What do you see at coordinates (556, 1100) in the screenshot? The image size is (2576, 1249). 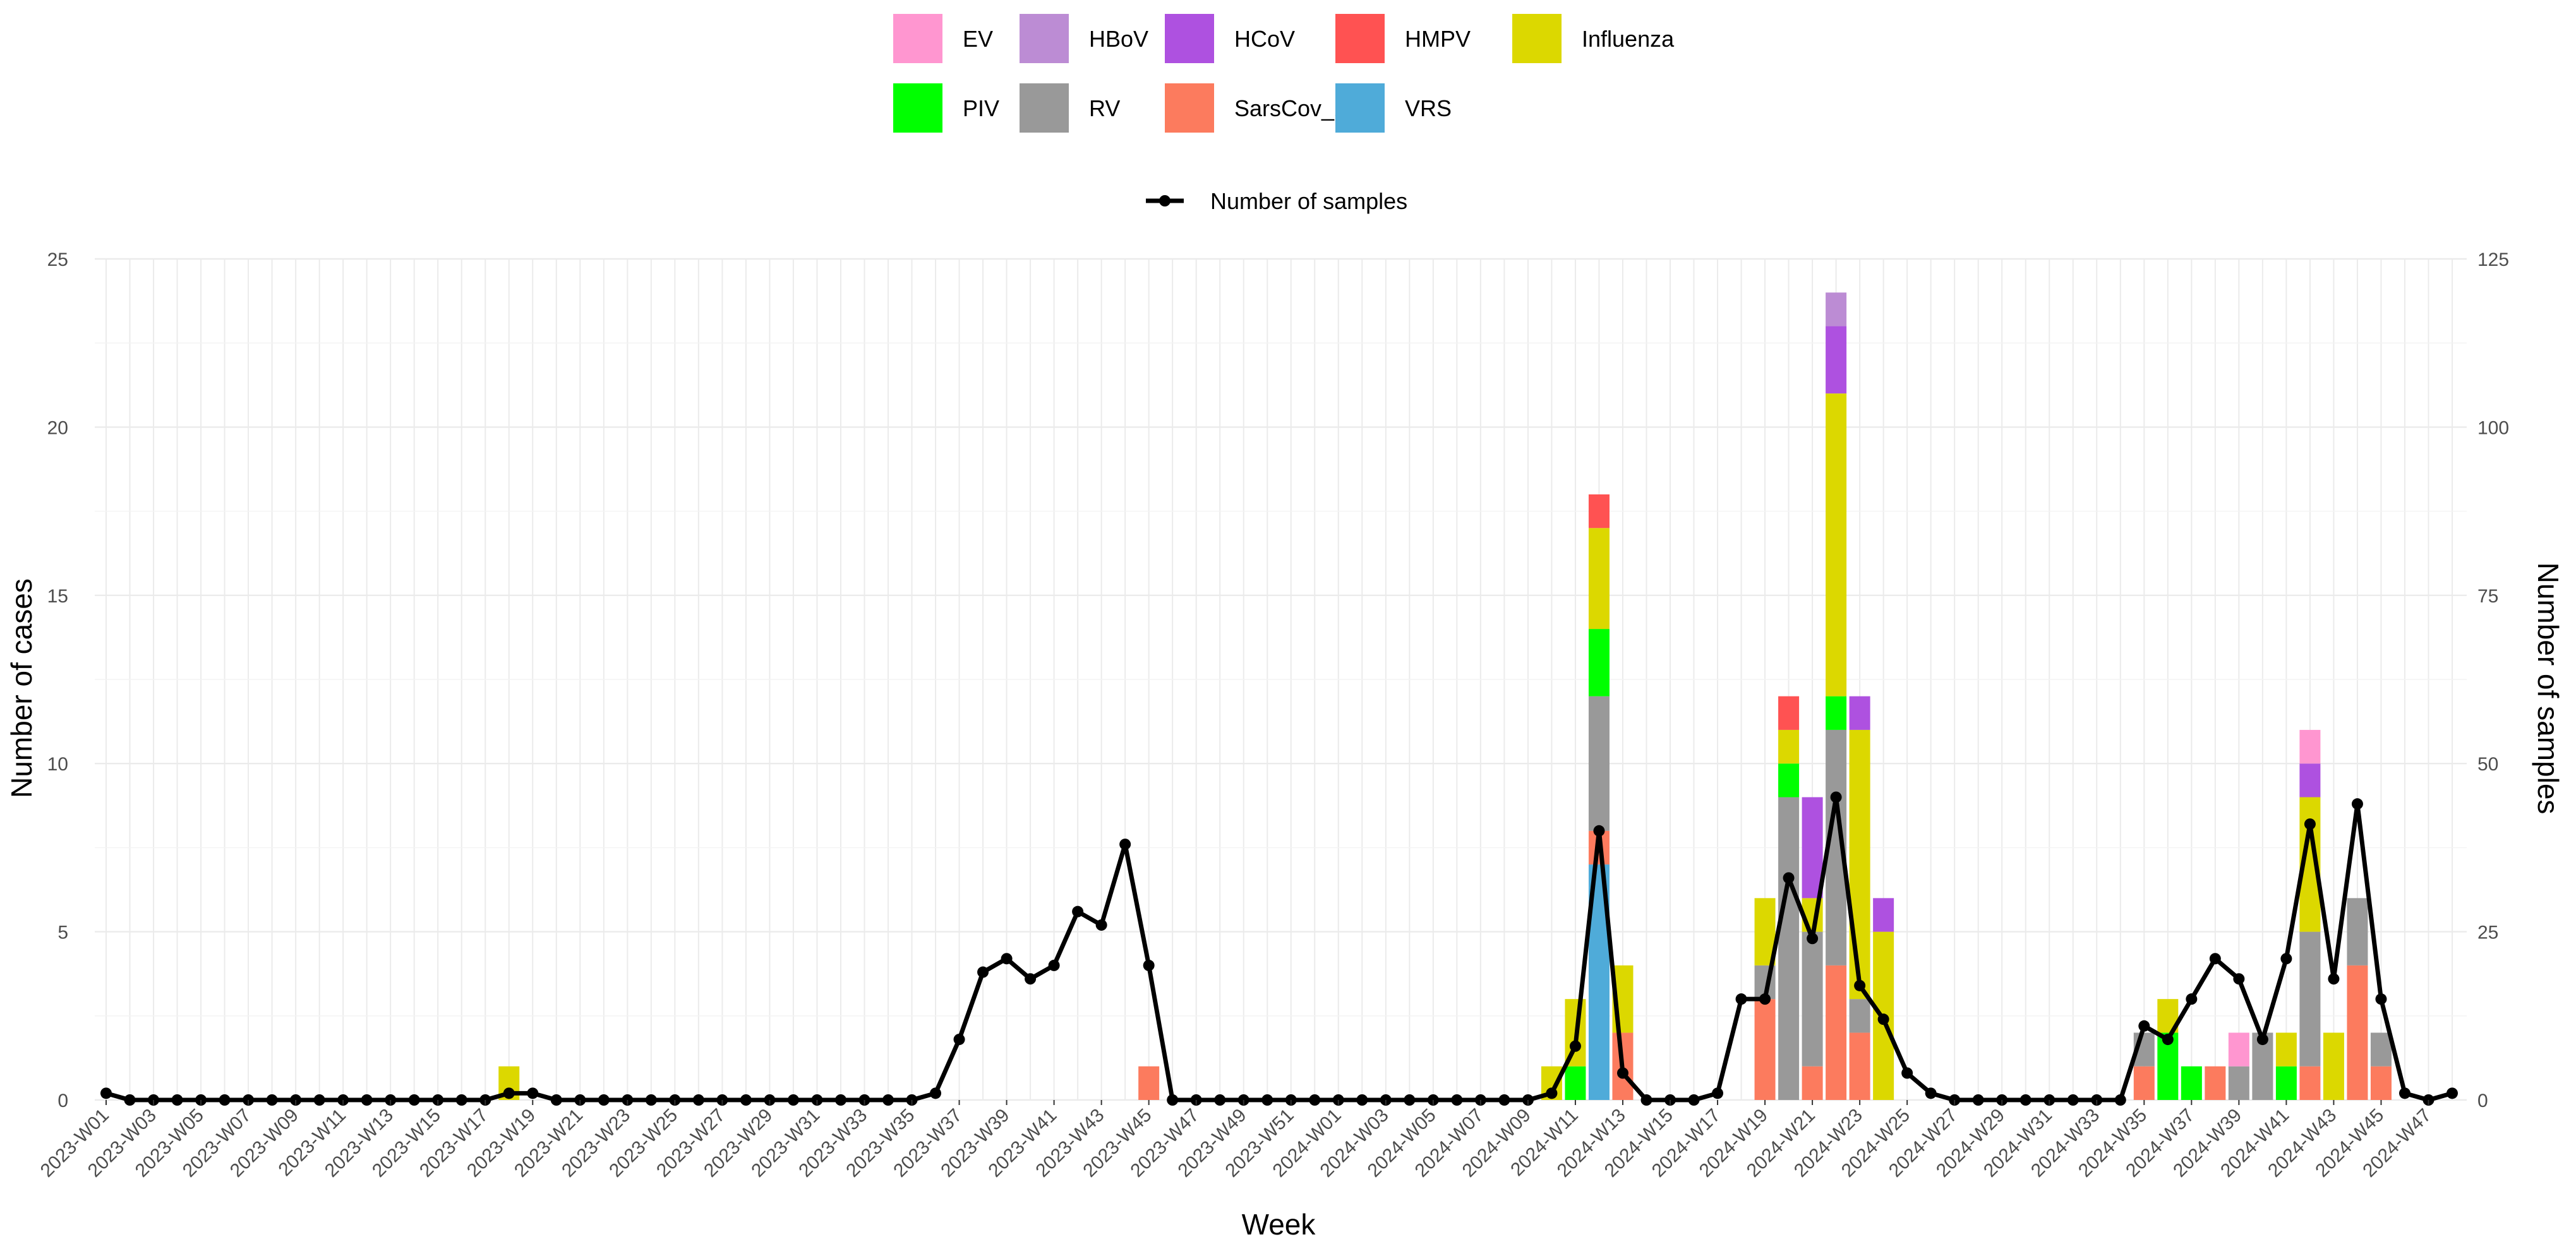 I see `samples-point-2023-w20` at bounding box center [556, 1100].